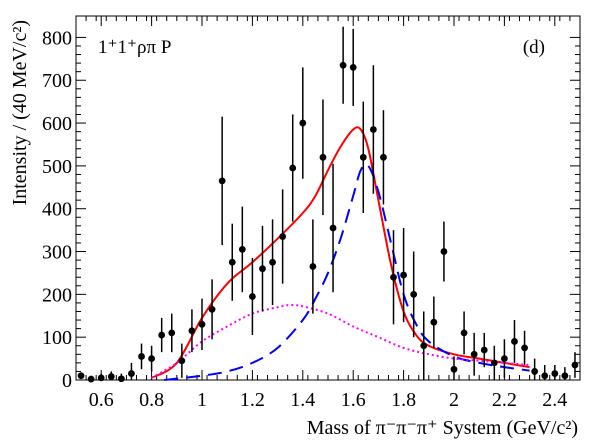 Image resolution: width=598 pixels, height=445 pixels. Describe the element at coordinates (554, 400) in the screenshot. I see `x-tick-label: 2.4` at that location.